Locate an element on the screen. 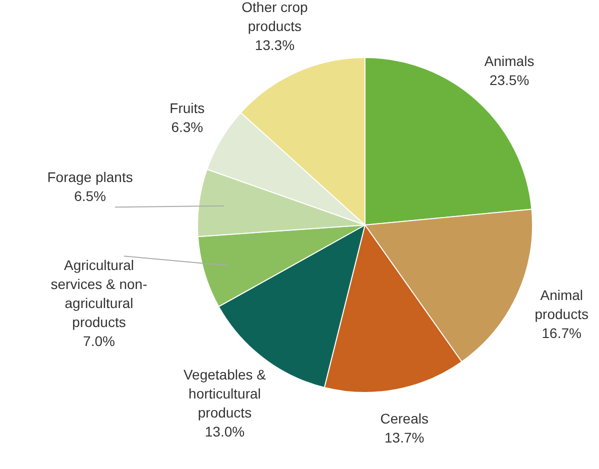  data-label: 13.0% is located at coordinates (224, 431).